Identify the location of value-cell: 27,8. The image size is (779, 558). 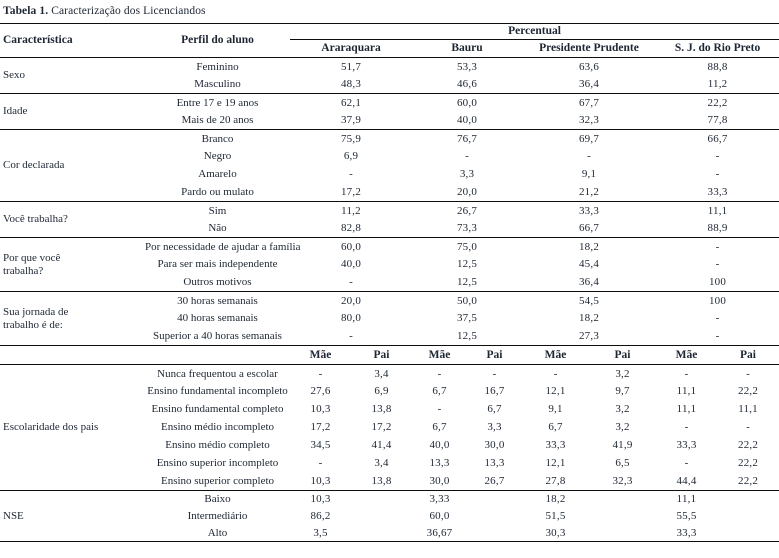
(555, 481).